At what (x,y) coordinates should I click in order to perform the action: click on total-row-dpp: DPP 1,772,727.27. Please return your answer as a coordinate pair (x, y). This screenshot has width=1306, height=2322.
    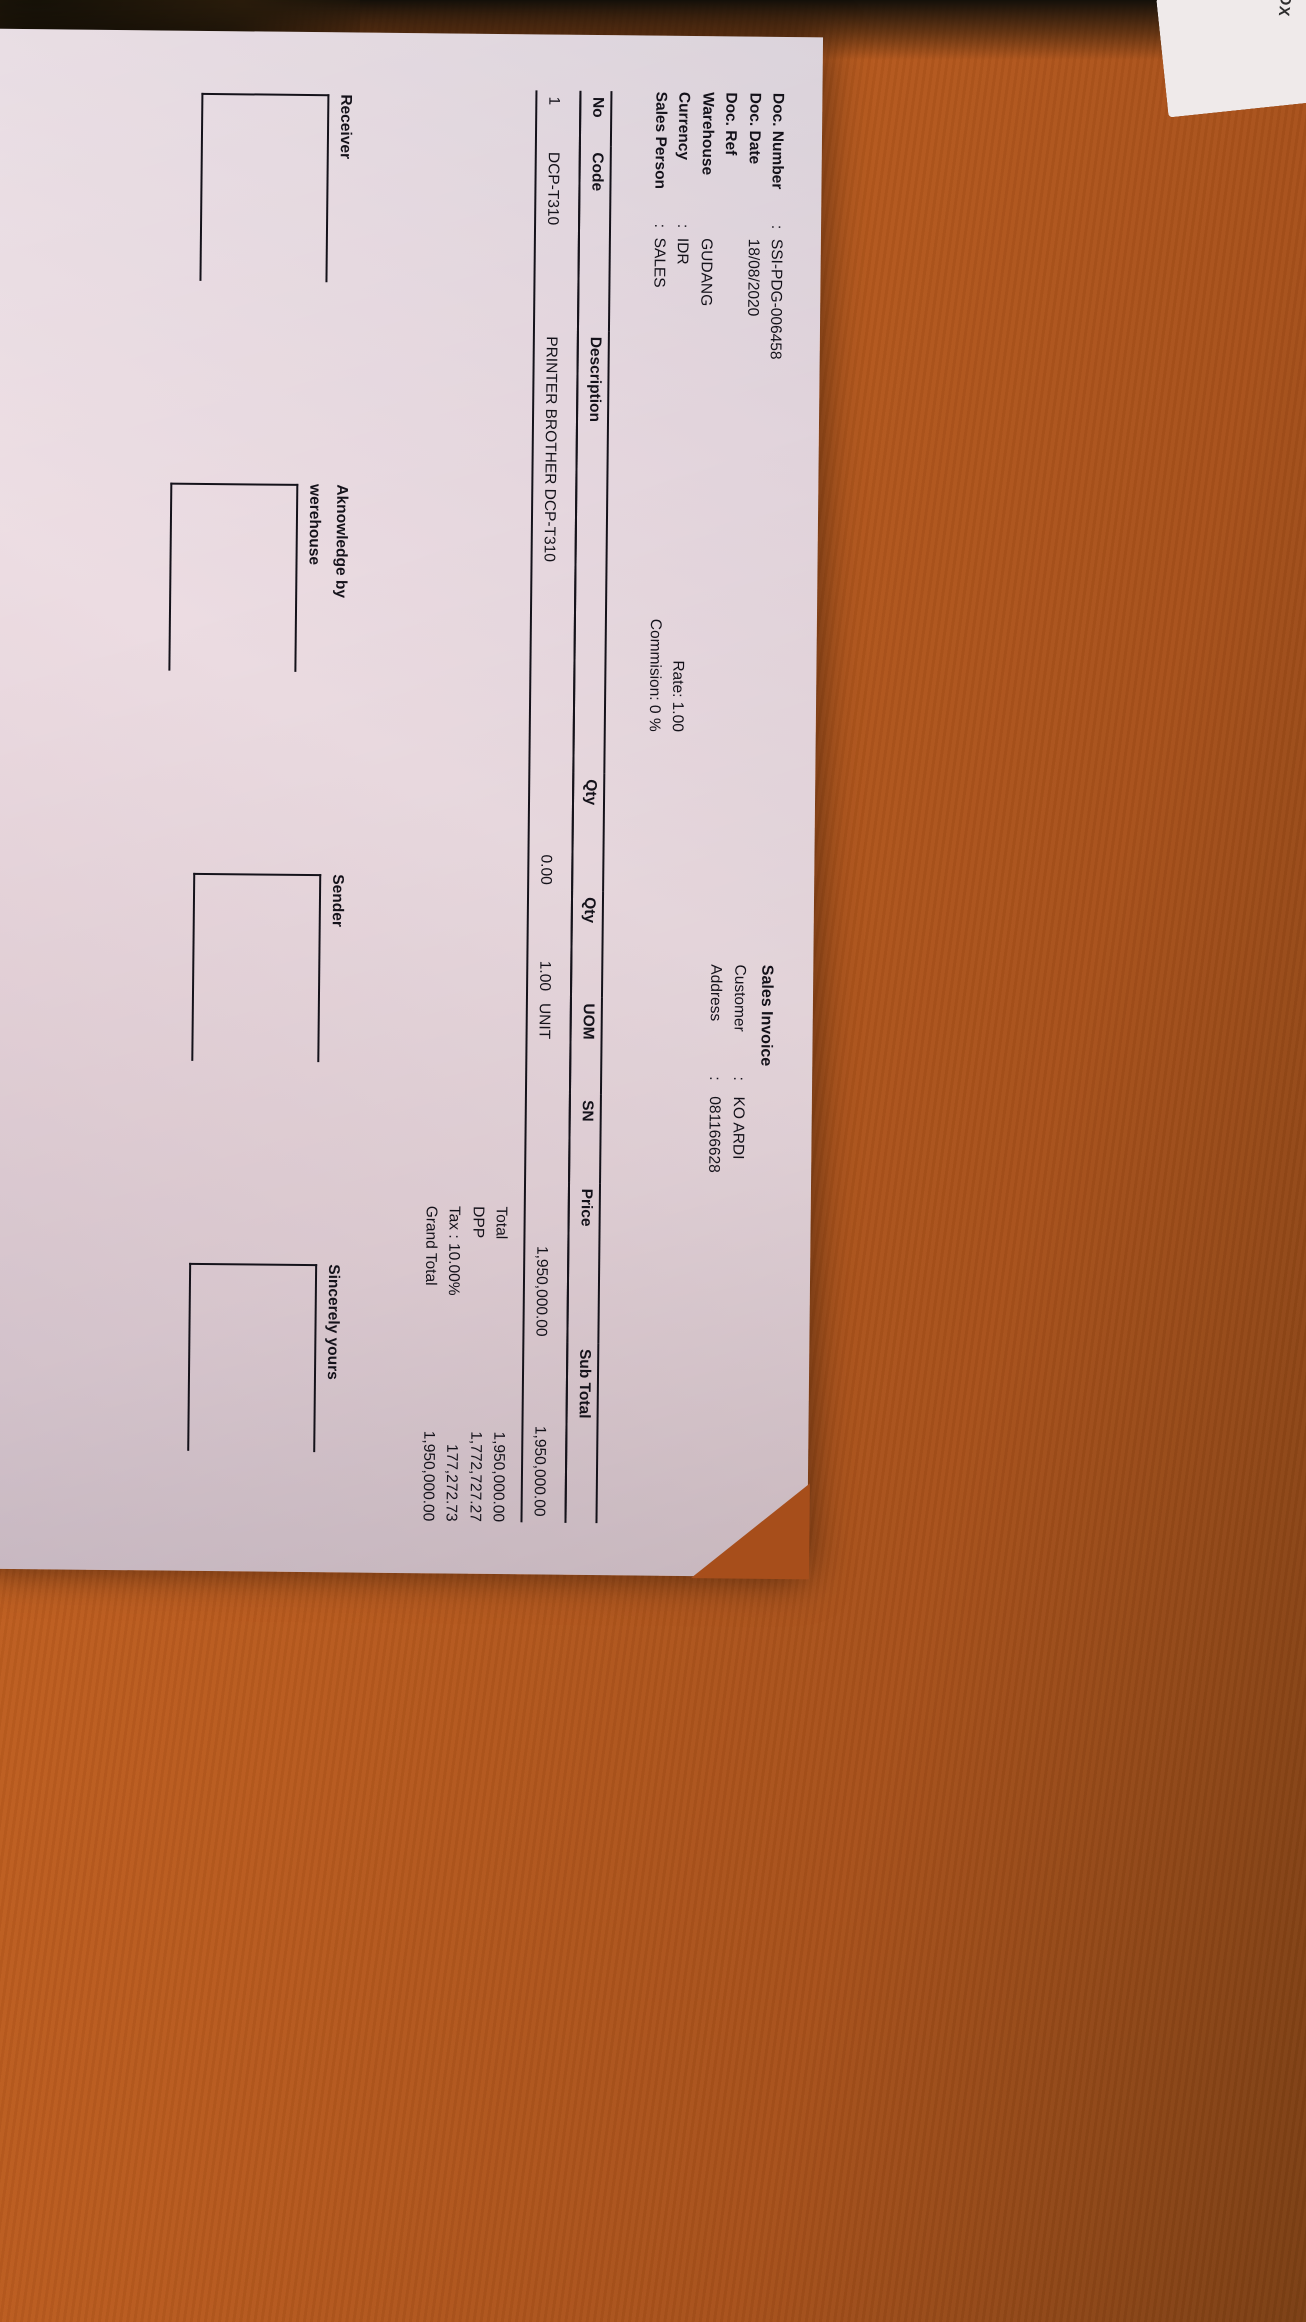
    Looking at the image, I should click on (476, 1364).